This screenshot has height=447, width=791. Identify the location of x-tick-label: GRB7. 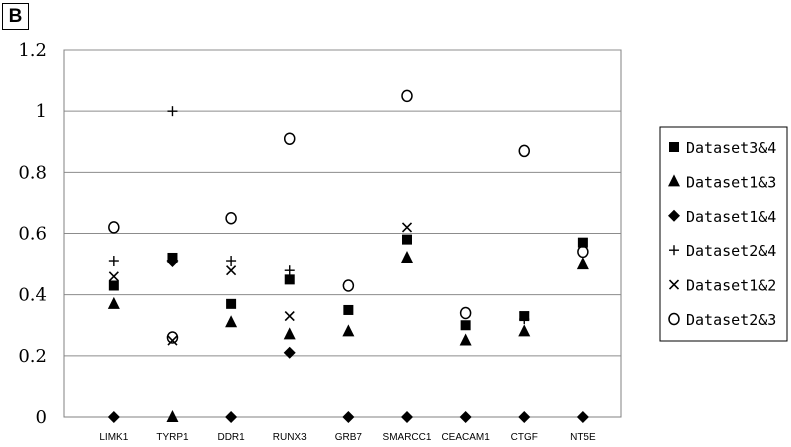
(349, 437).